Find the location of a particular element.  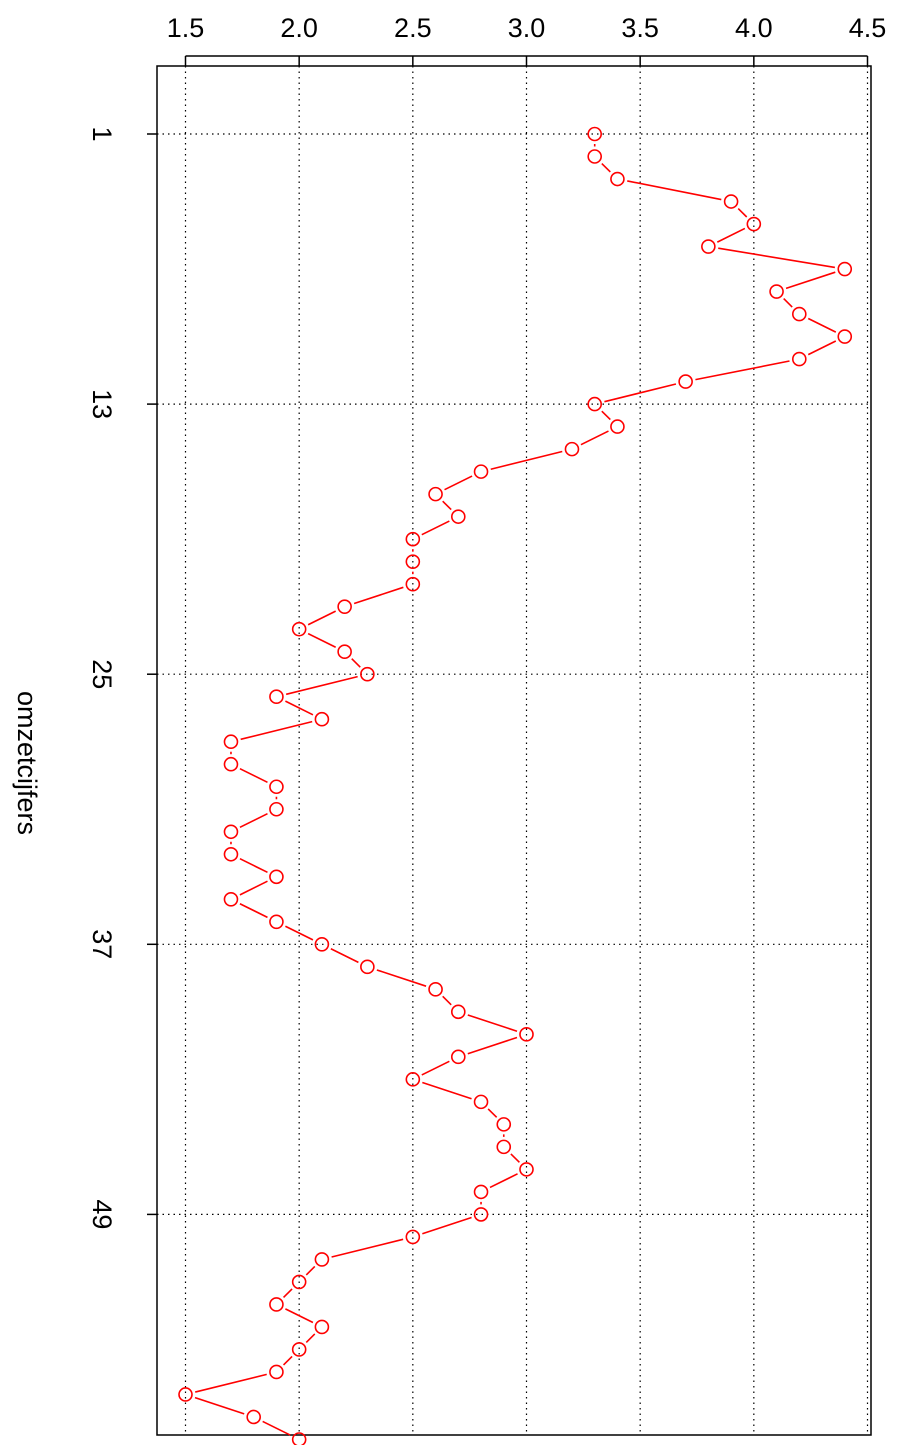

value-axis: 1.5 2.0 2.5 3.0 3.5 4.0 4.5 is located at coordinates (527, 39).